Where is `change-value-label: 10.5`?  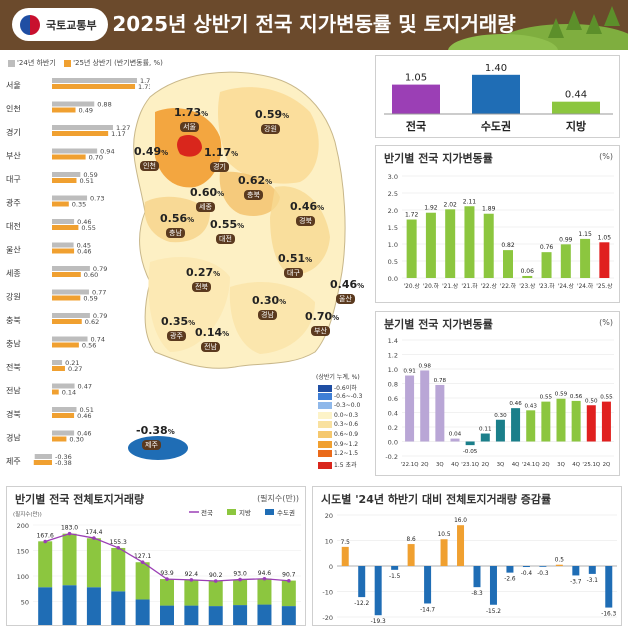
change-value-label: 10.5 is located at coordinates (444, 535).